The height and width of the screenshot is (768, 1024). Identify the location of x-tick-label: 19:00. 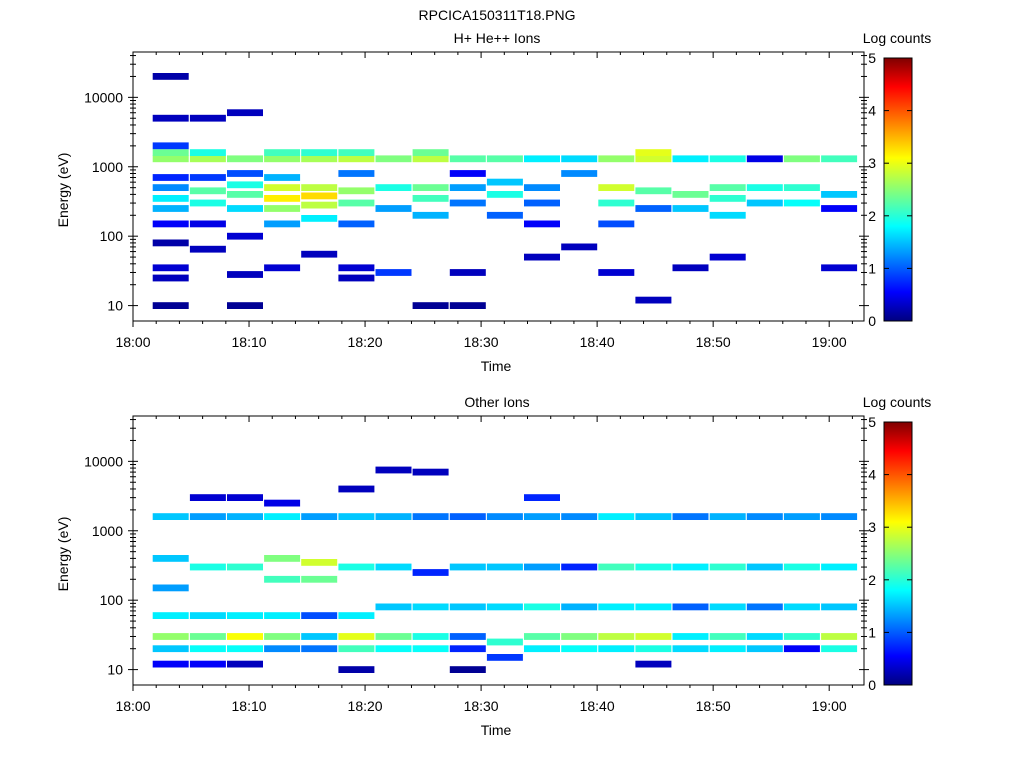
(829, 342).